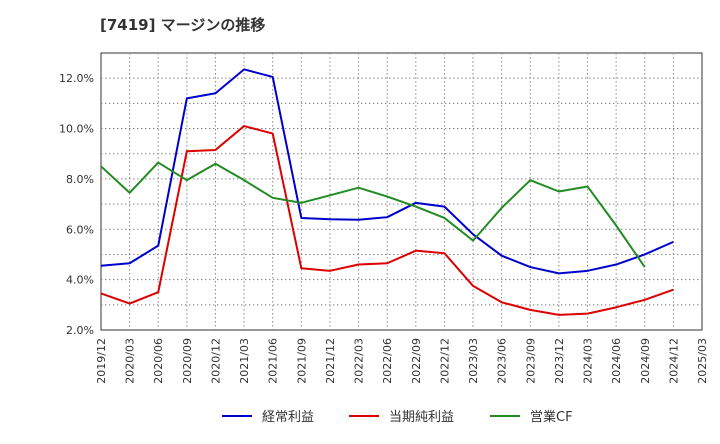  I want to click on y-tick-label: 12.0%, so click(76, 78).